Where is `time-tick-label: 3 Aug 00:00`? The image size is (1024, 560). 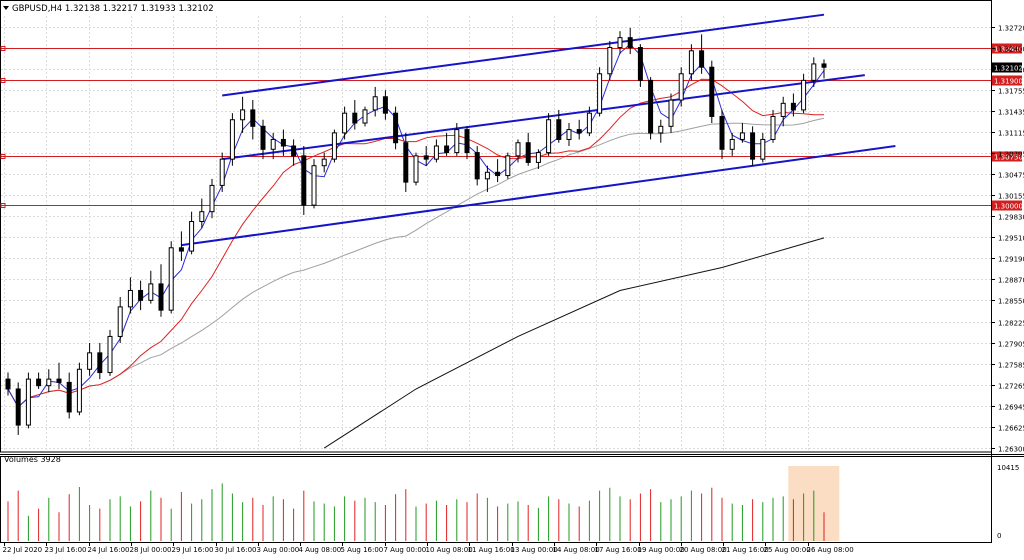
time-tick-label: 3 Aug 00:00 is located at coordinates (278, 550).